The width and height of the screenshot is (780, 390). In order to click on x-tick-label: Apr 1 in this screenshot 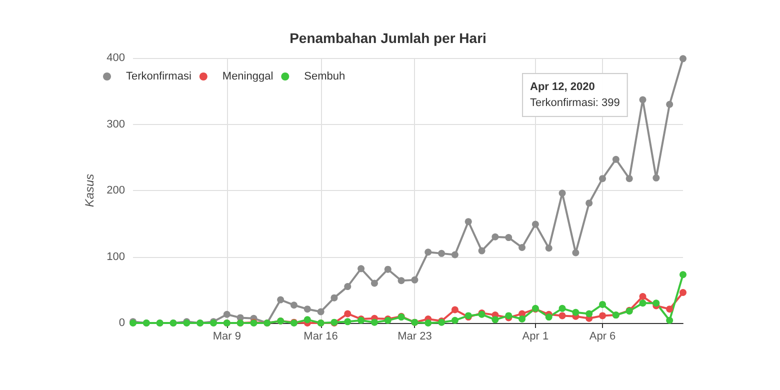, I will do `click(535, 336)`.